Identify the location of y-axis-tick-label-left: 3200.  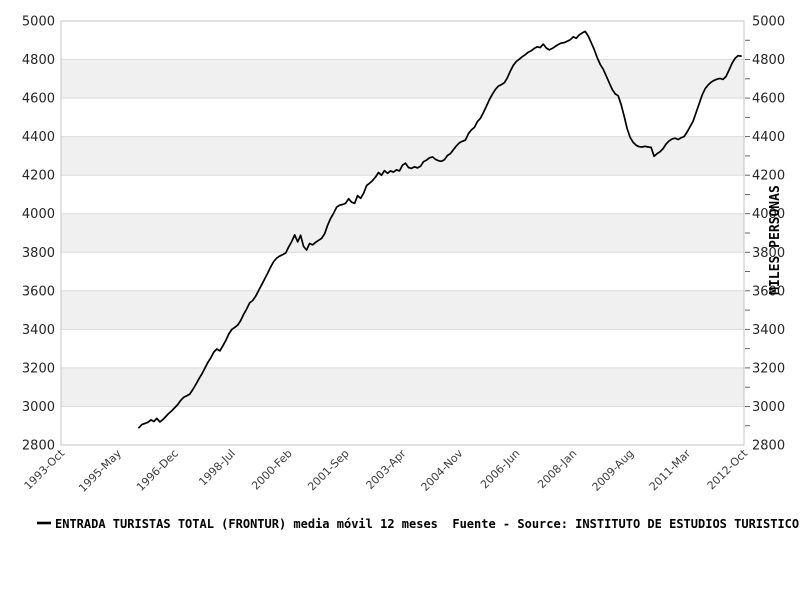
(38, 368).